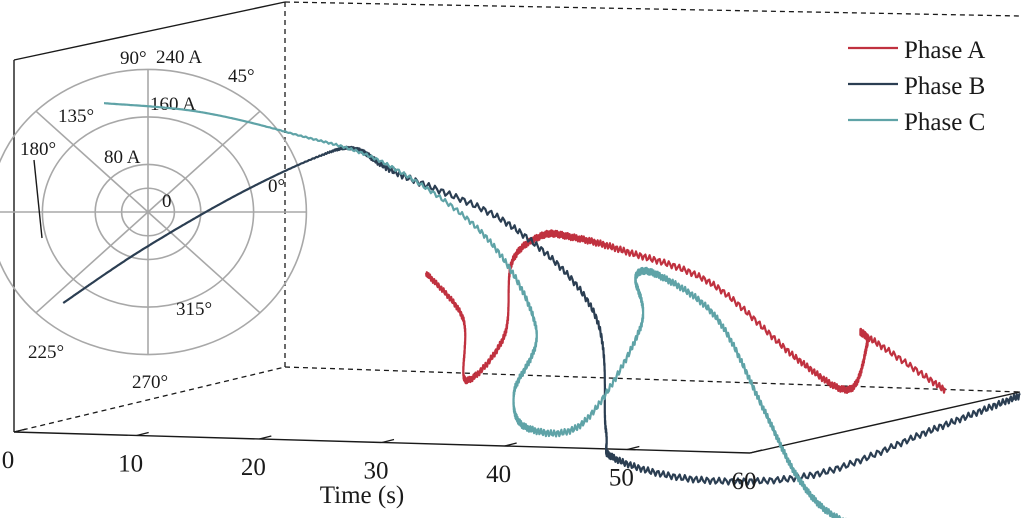 The width and height of the screenshot is (1025, 518). I want to click on legend-label: Phase B, so click(944, 86).